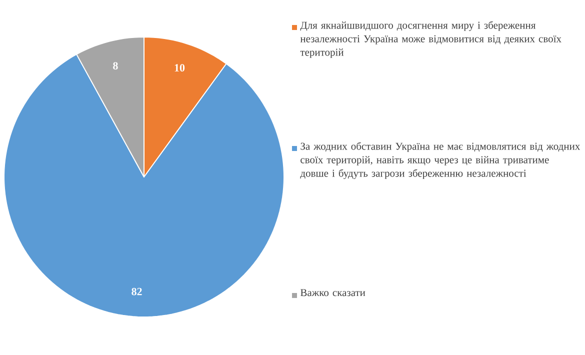  I want to click on data-label: 8, so click(115, 66).